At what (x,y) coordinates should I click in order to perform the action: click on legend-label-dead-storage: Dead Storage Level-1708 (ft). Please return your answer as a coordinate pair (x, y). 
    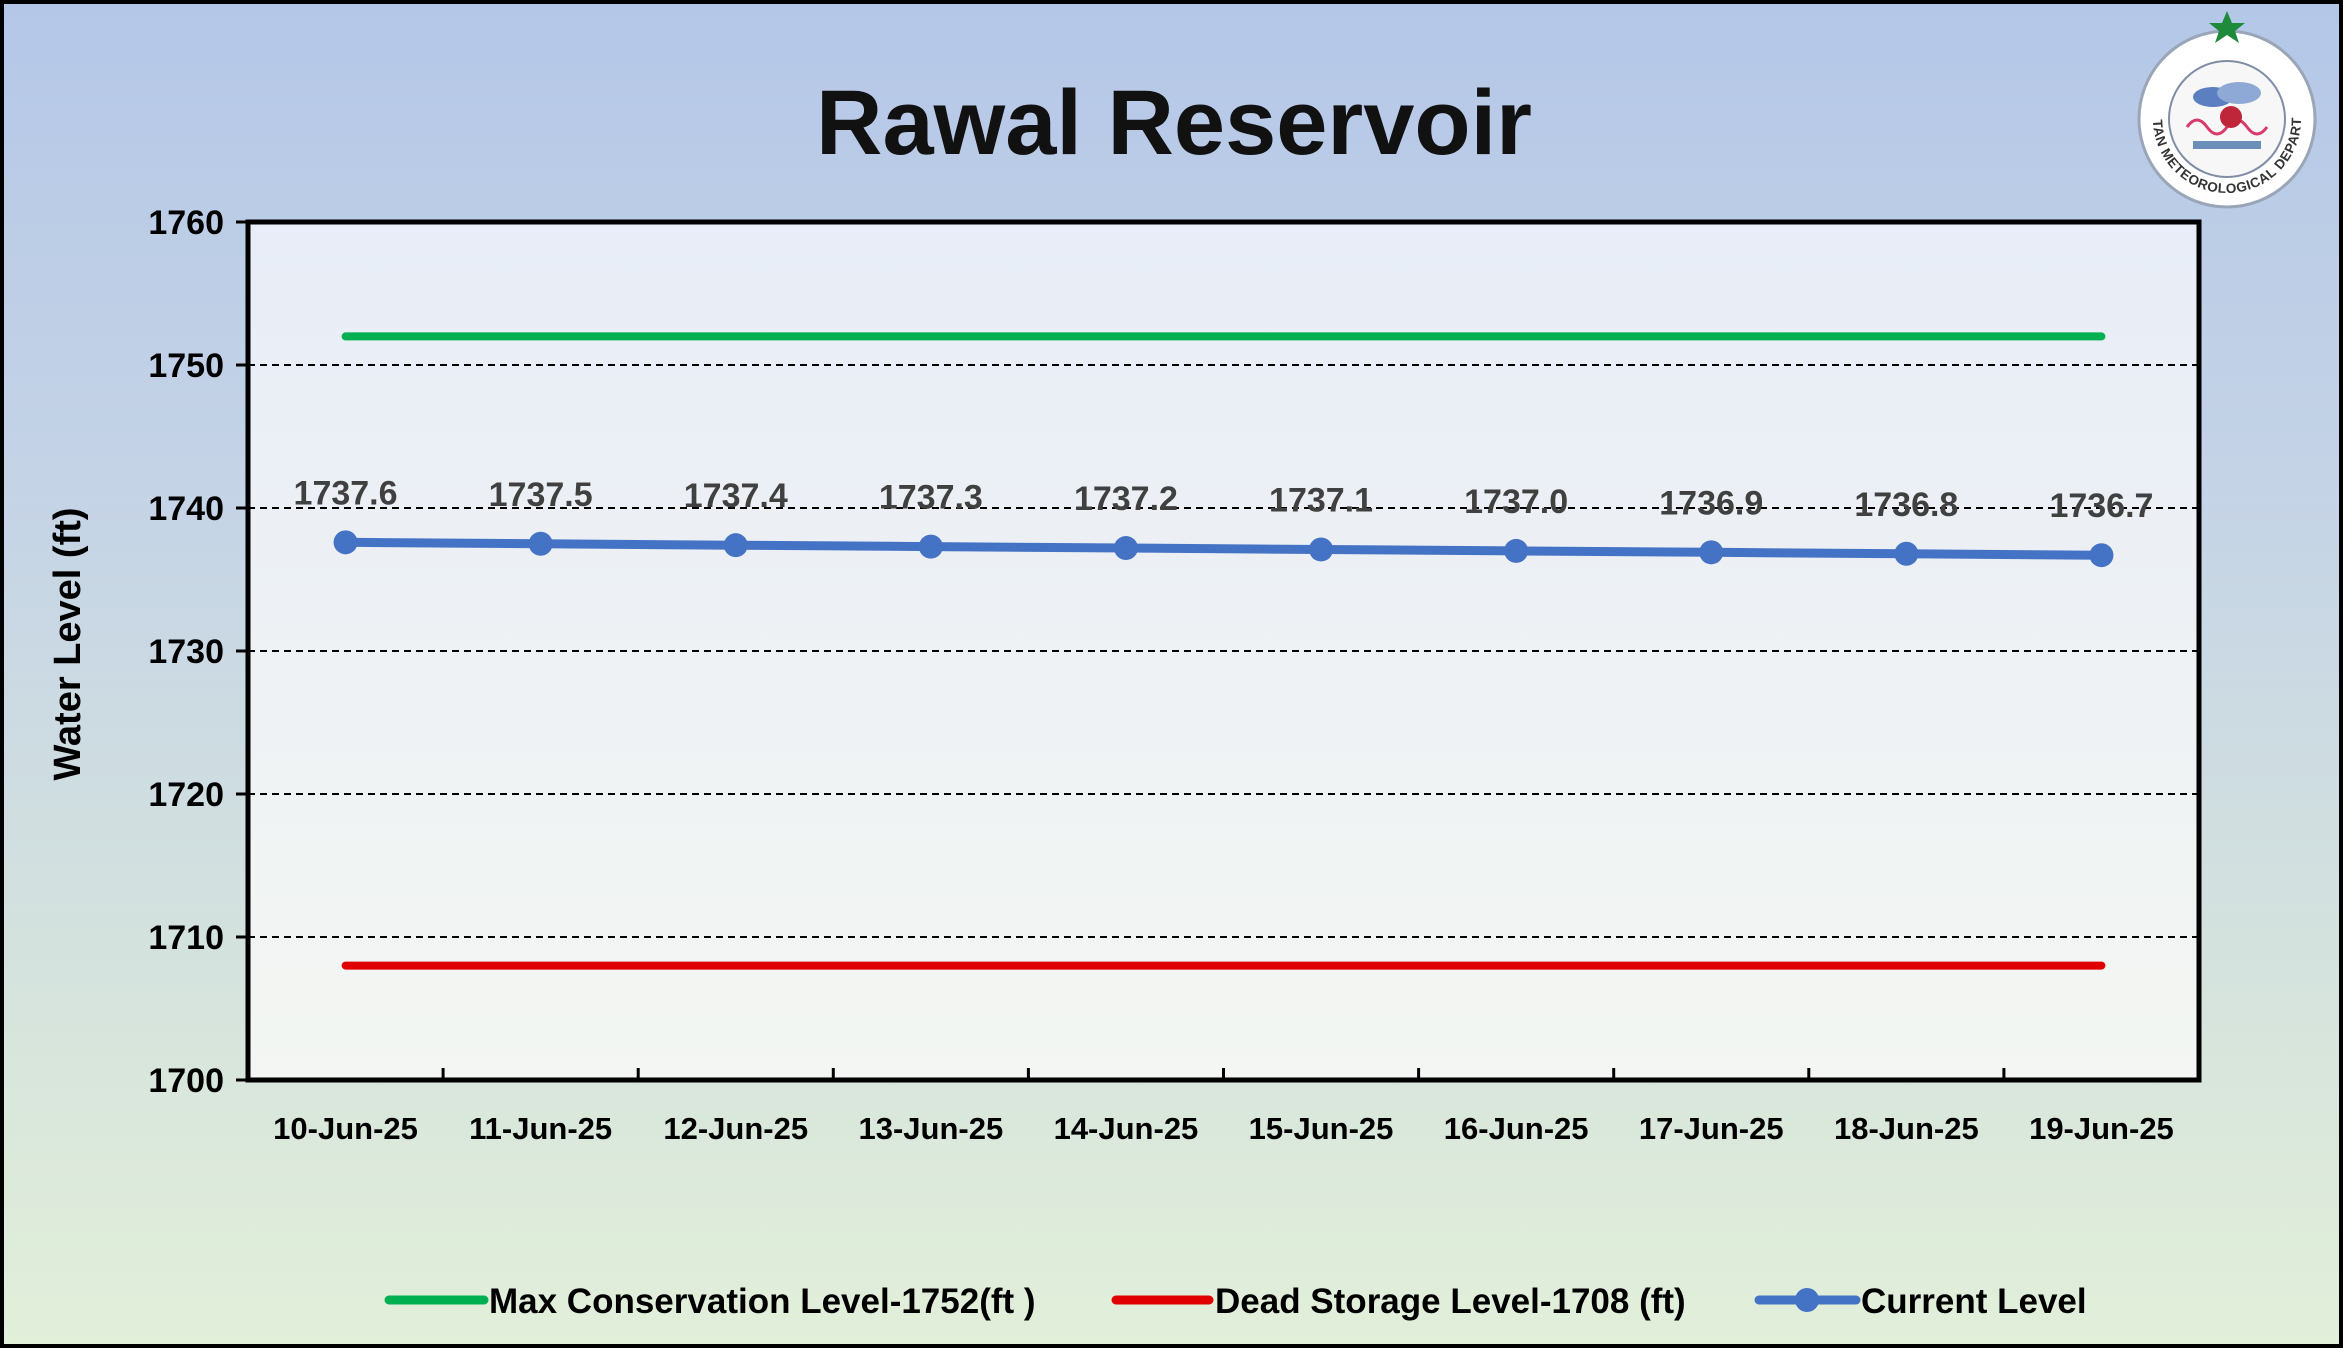
    Looking at the image, I should click on (1450, 1301).